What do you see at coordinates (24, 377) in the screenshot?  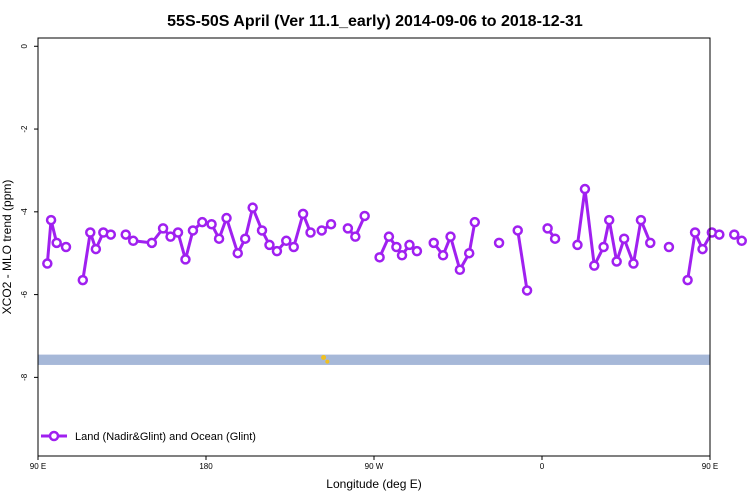 I see `y-tick-label: -8` at bounding box center [24, 377].